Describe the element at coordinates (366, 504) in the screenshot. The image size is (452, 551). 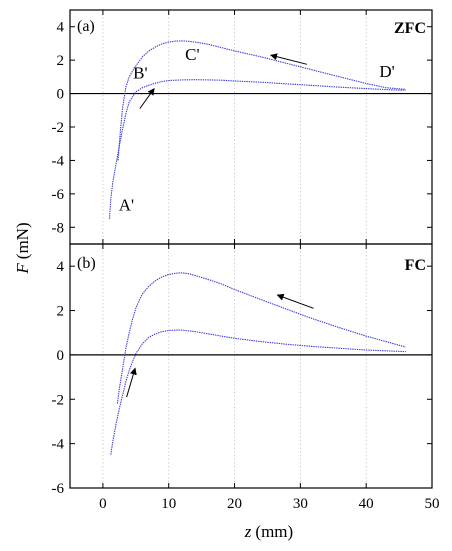
I see `x-tick-label: 40` at that location.